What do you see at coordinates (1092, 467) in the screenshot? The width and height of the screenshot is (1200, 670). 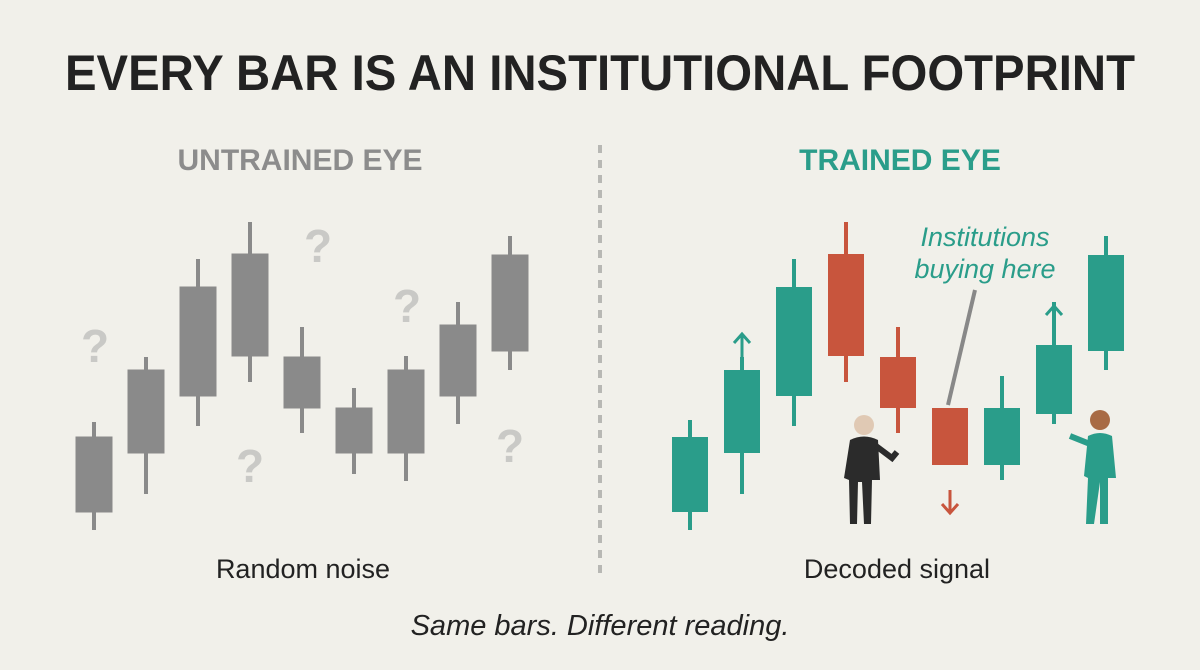 I see `person-right` at bounding box center [1092, 467].